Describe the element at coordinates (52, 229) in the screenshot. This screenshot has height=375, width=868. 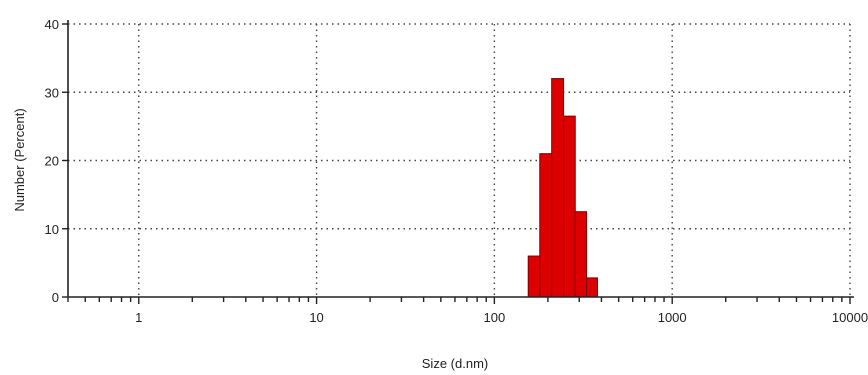
I see `y-tick-label: 10` at that location.